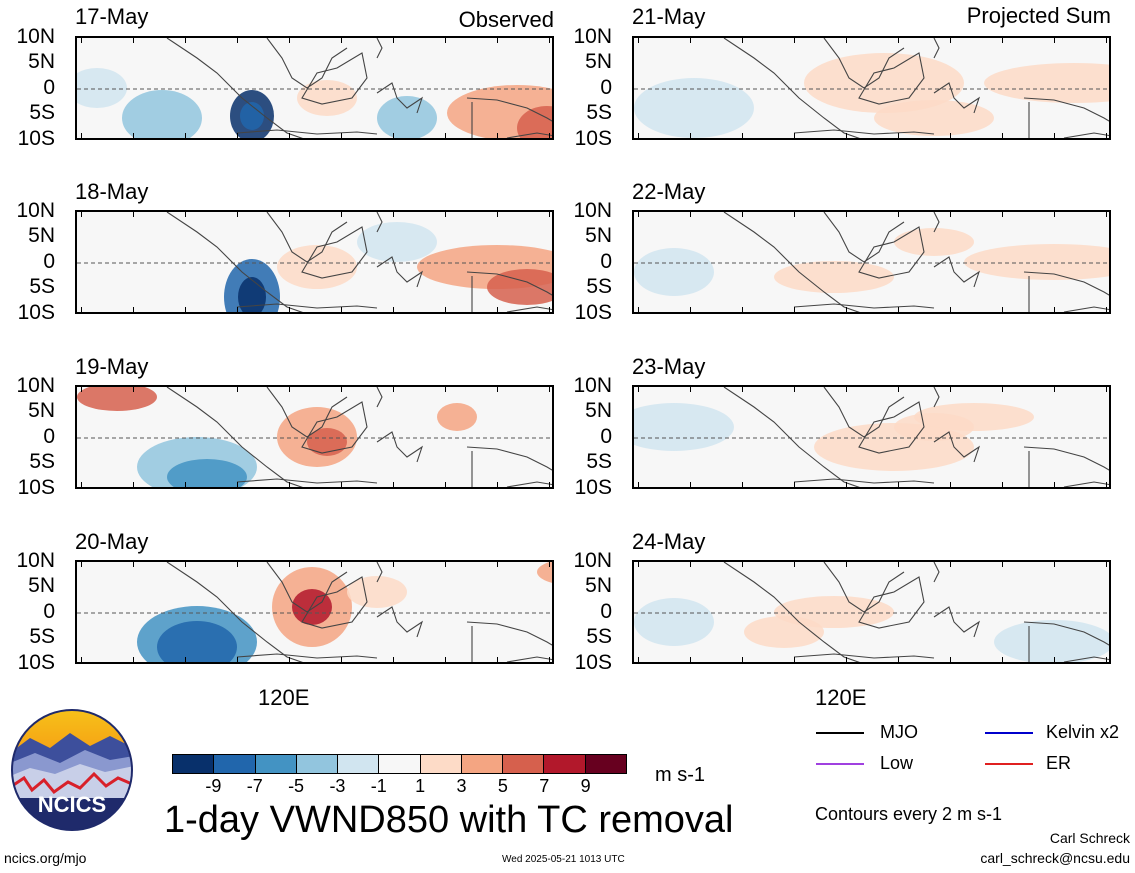 The height and width of the screenshot is (873, 1135). I want to click on lon-label-right: 120E, so click(841, 697).